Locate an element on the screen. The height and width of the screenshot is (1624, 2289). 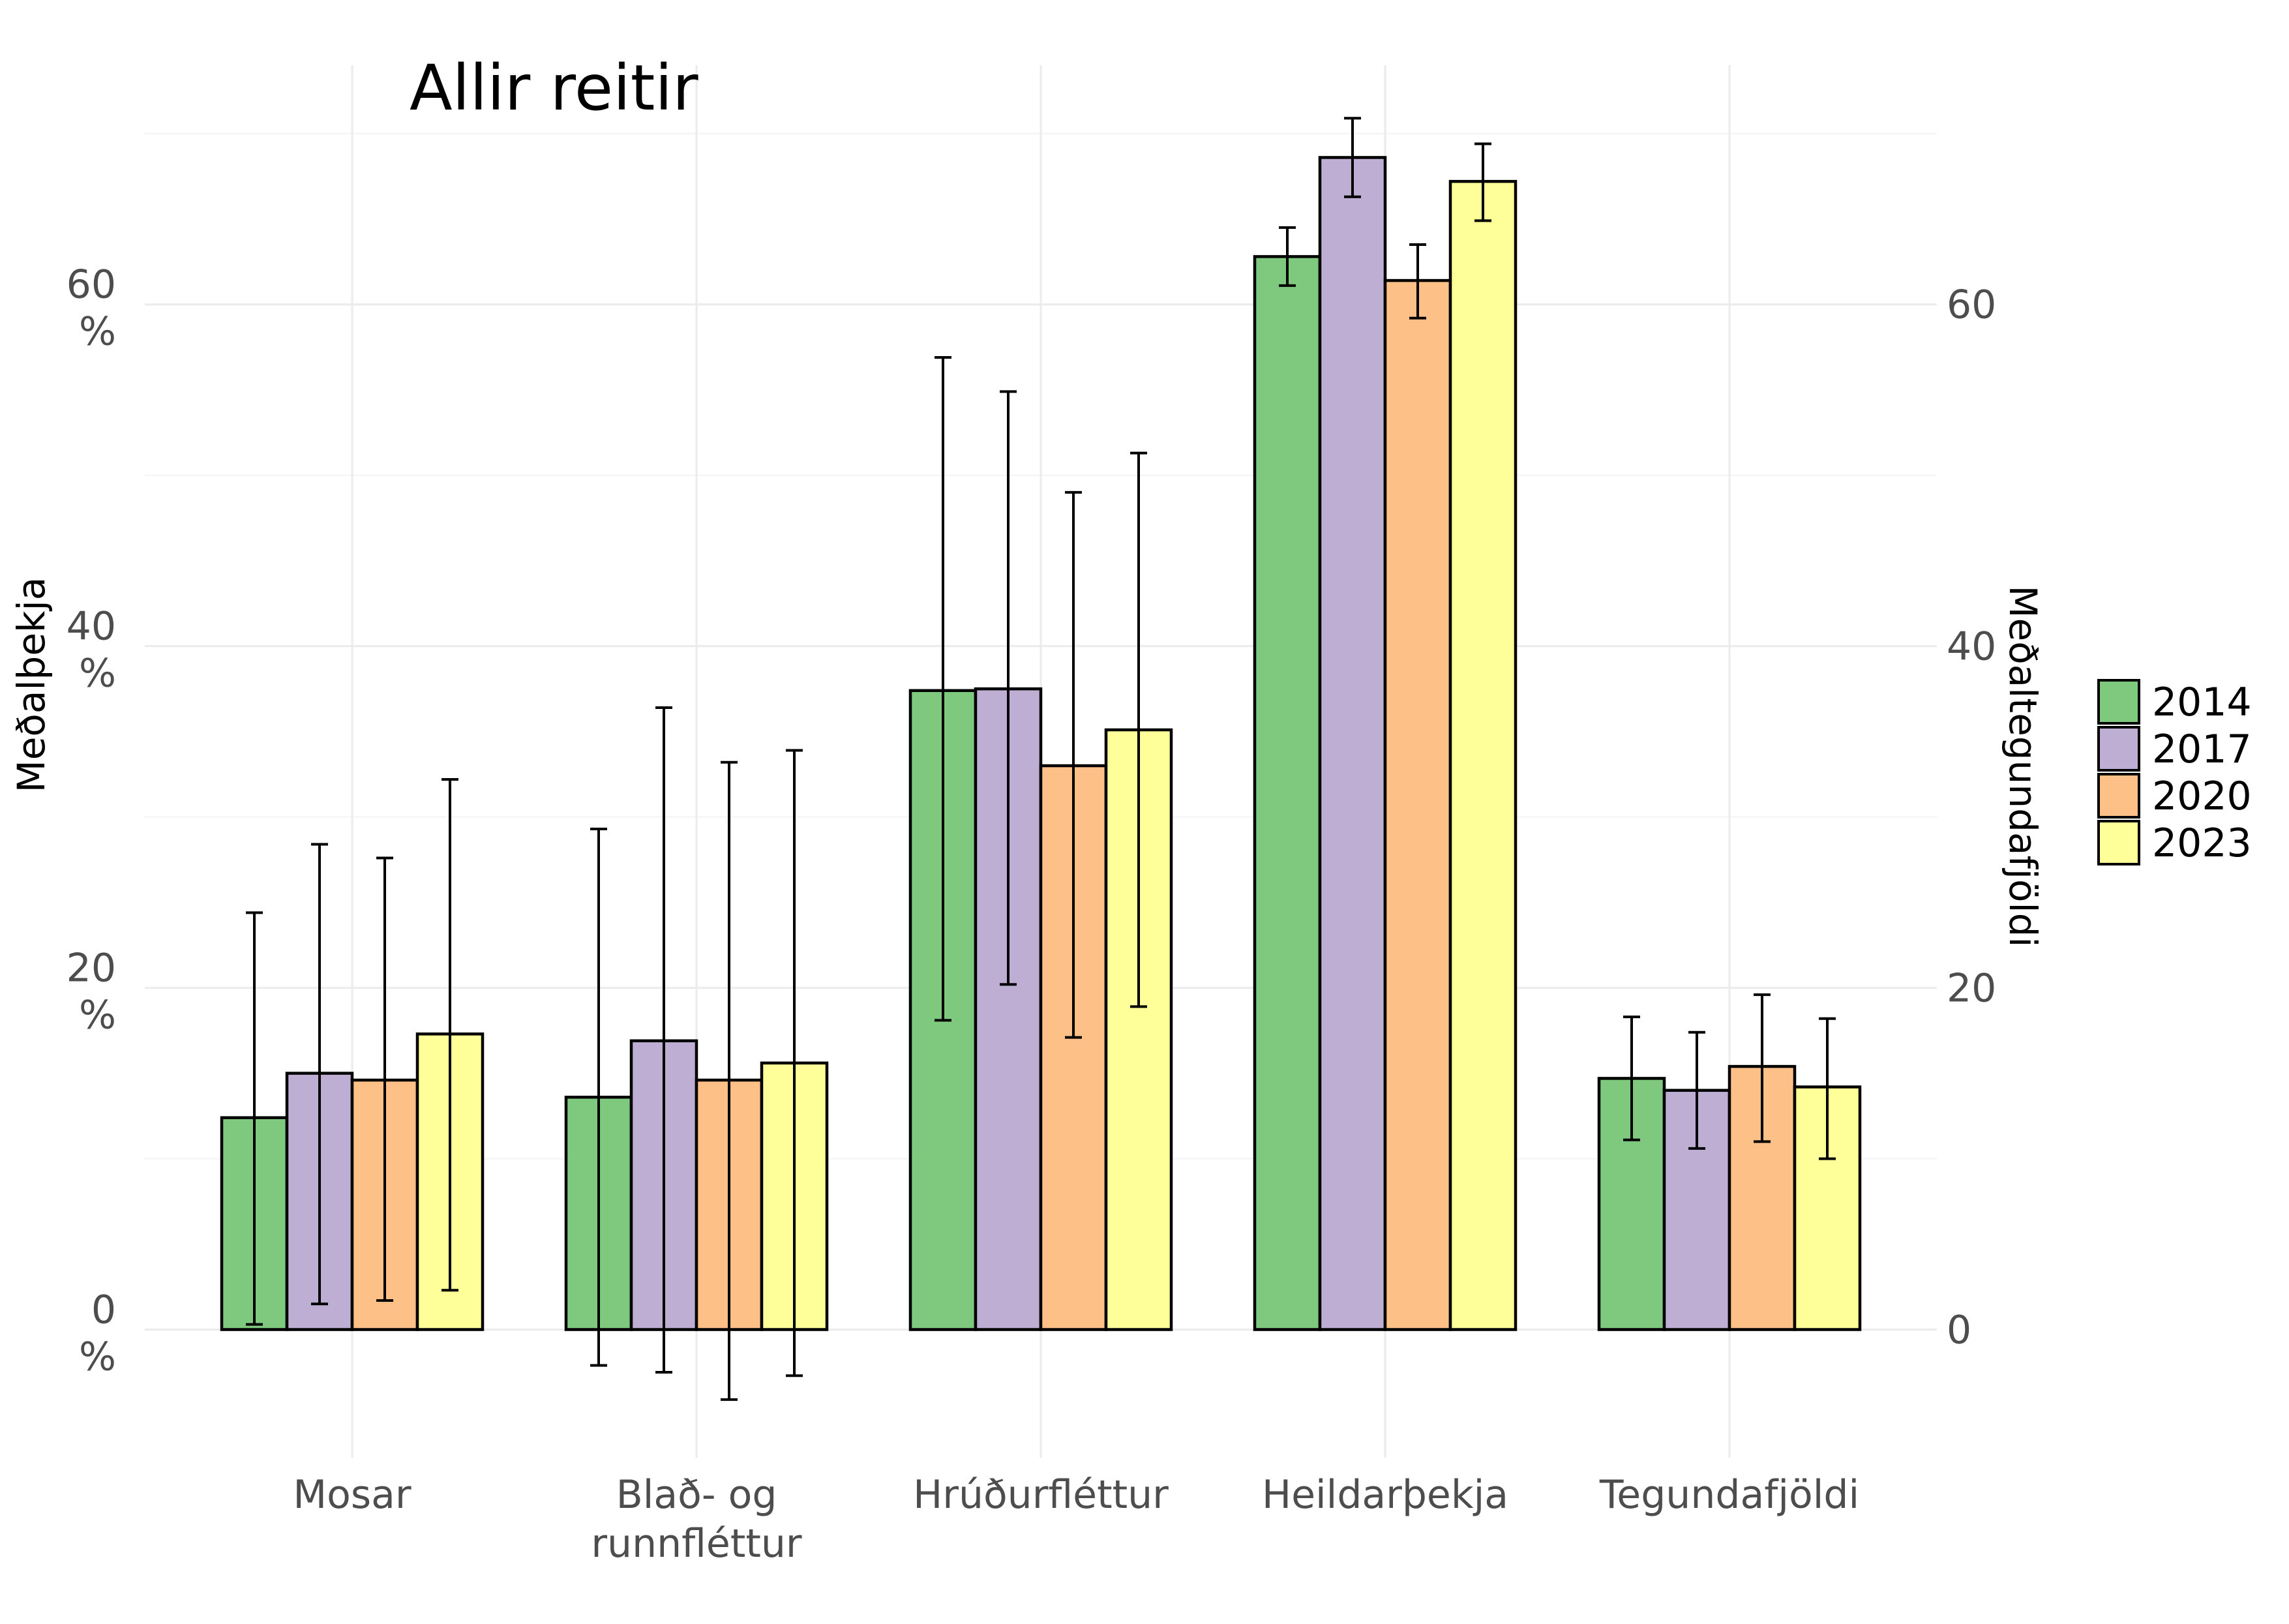
legend-label: 2020 is located at coordinates (2202, 796).